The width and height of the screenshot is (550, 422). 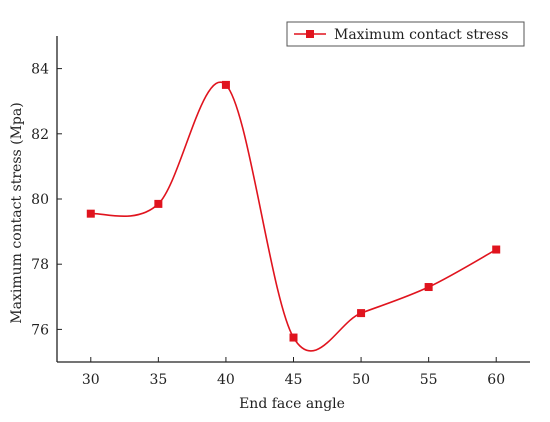 I want to click on legend-label: Maximum contact stress, so click(x=421, y=35).